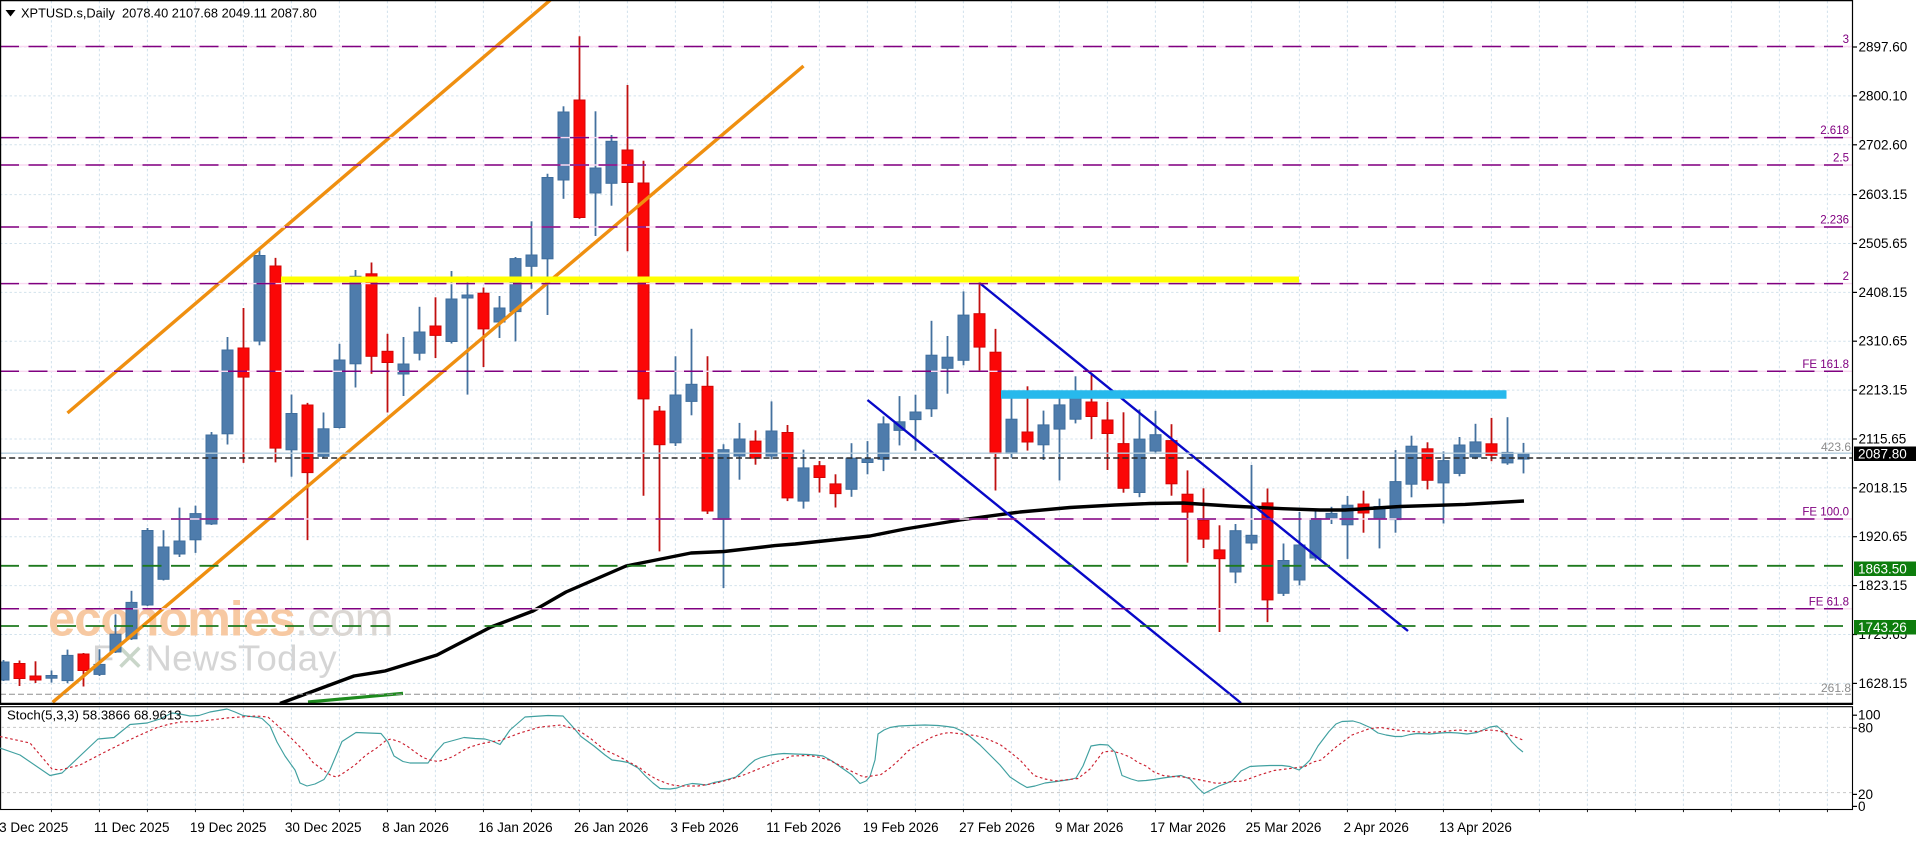  Describe the element at coordinates (1883, 439) in the screenshot. I see `svg-text: 2115.65` at that location.